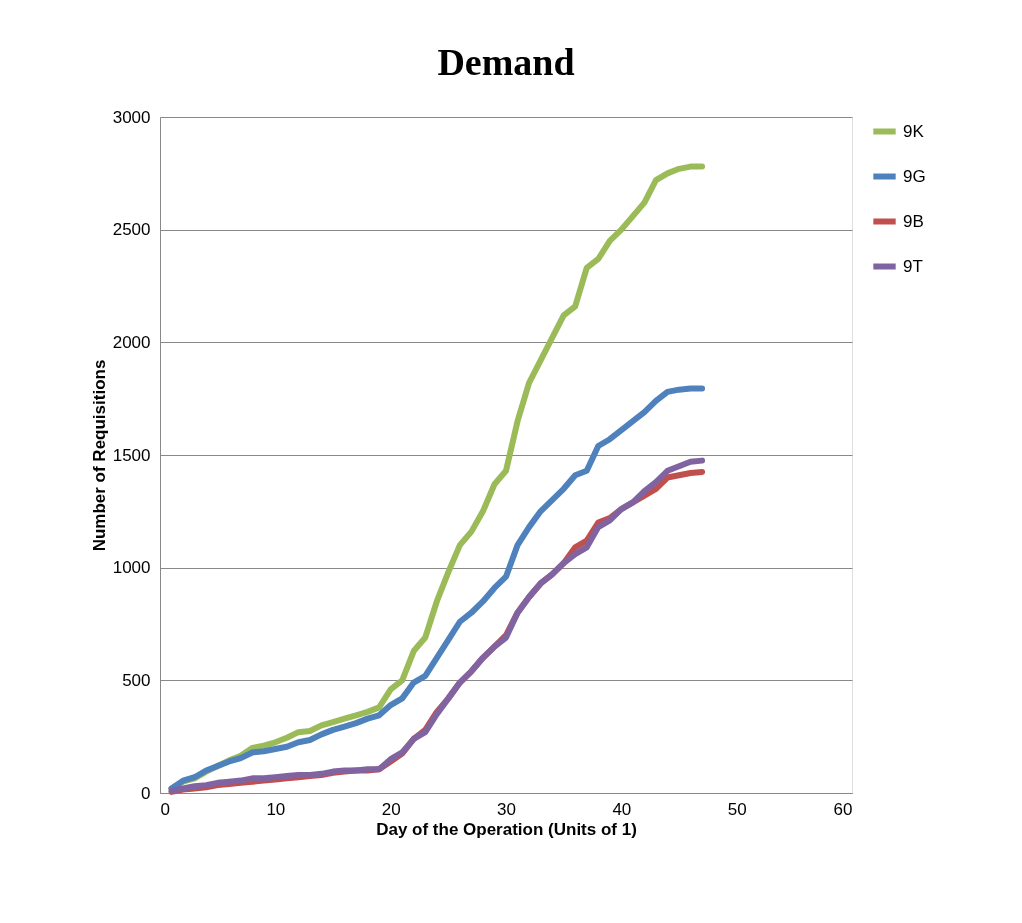 The height and width of the screenshot is (923, 1022). What do you see at coordinates (276, 809) in the screenshot?
I see `x-tick-label: 10` at bounding box center [276, 809].